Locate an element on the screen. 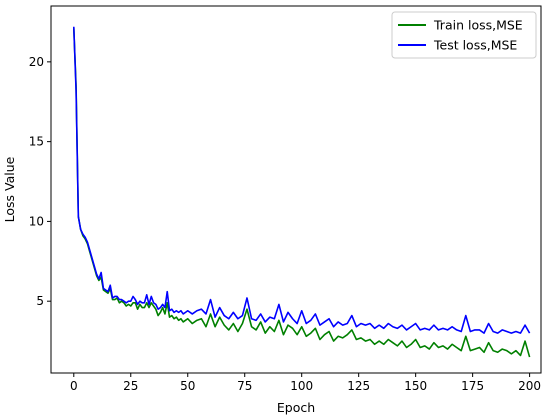  x-axis-label: Epoch is located at coordinates (296, 407).